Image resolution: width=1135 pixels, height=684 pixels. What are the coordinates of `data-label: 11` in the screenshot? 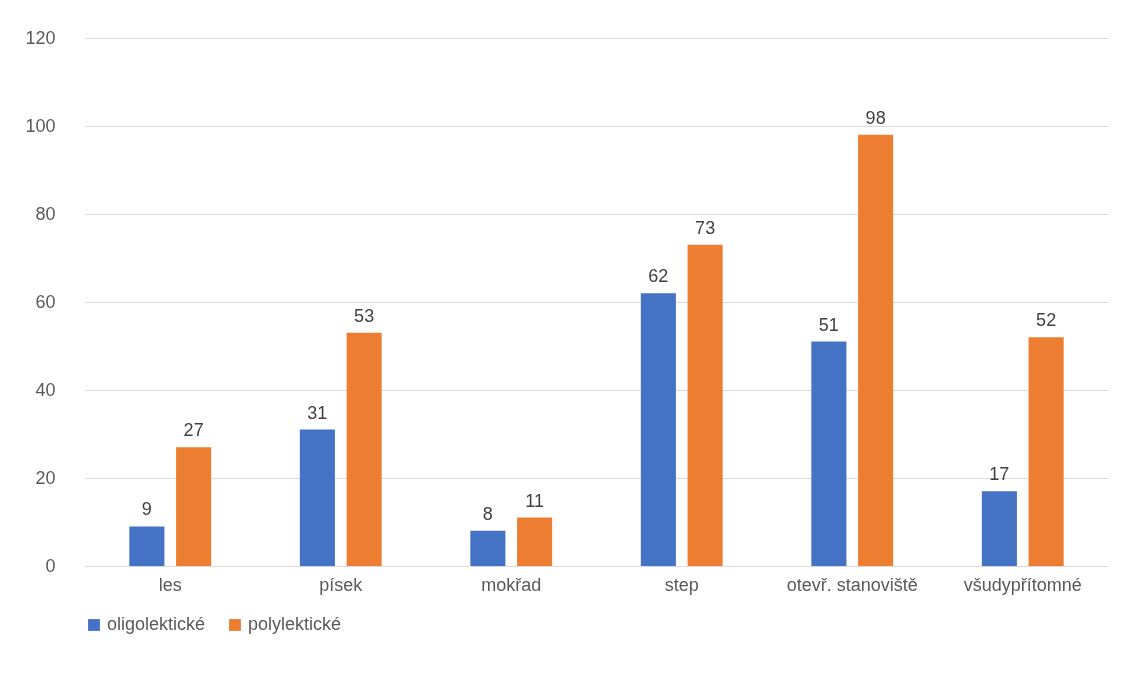 It's located at (534, 500).